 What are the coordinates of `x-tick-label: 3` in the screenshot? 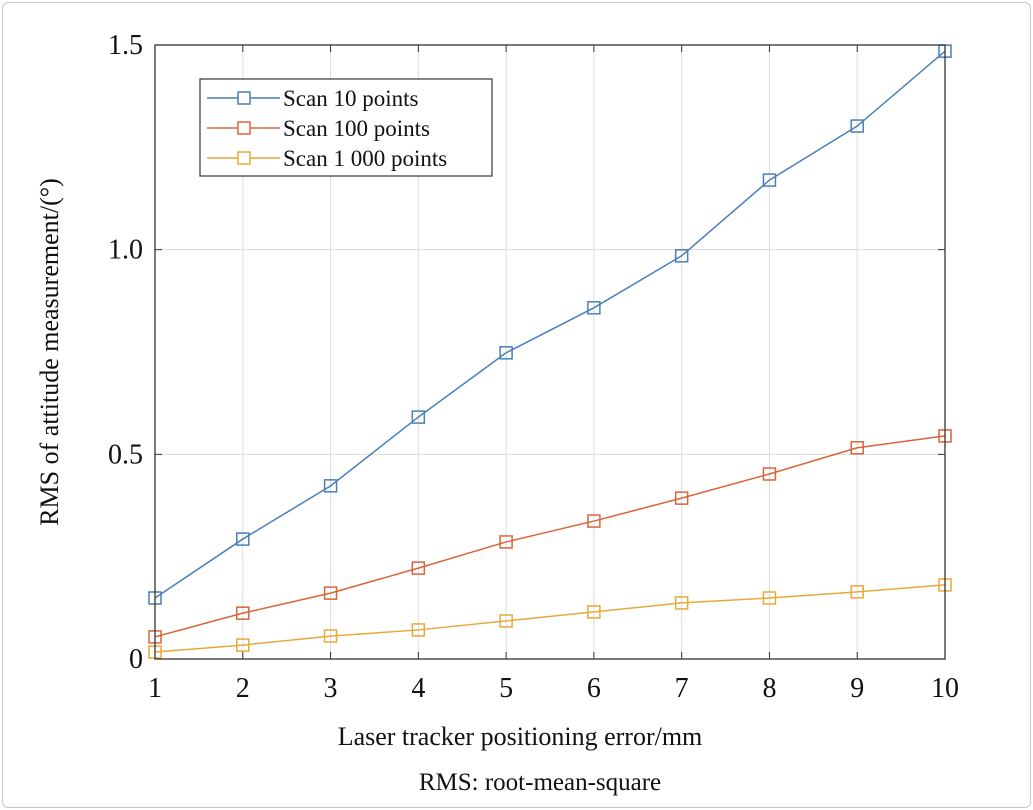 It's located at (331, 688).